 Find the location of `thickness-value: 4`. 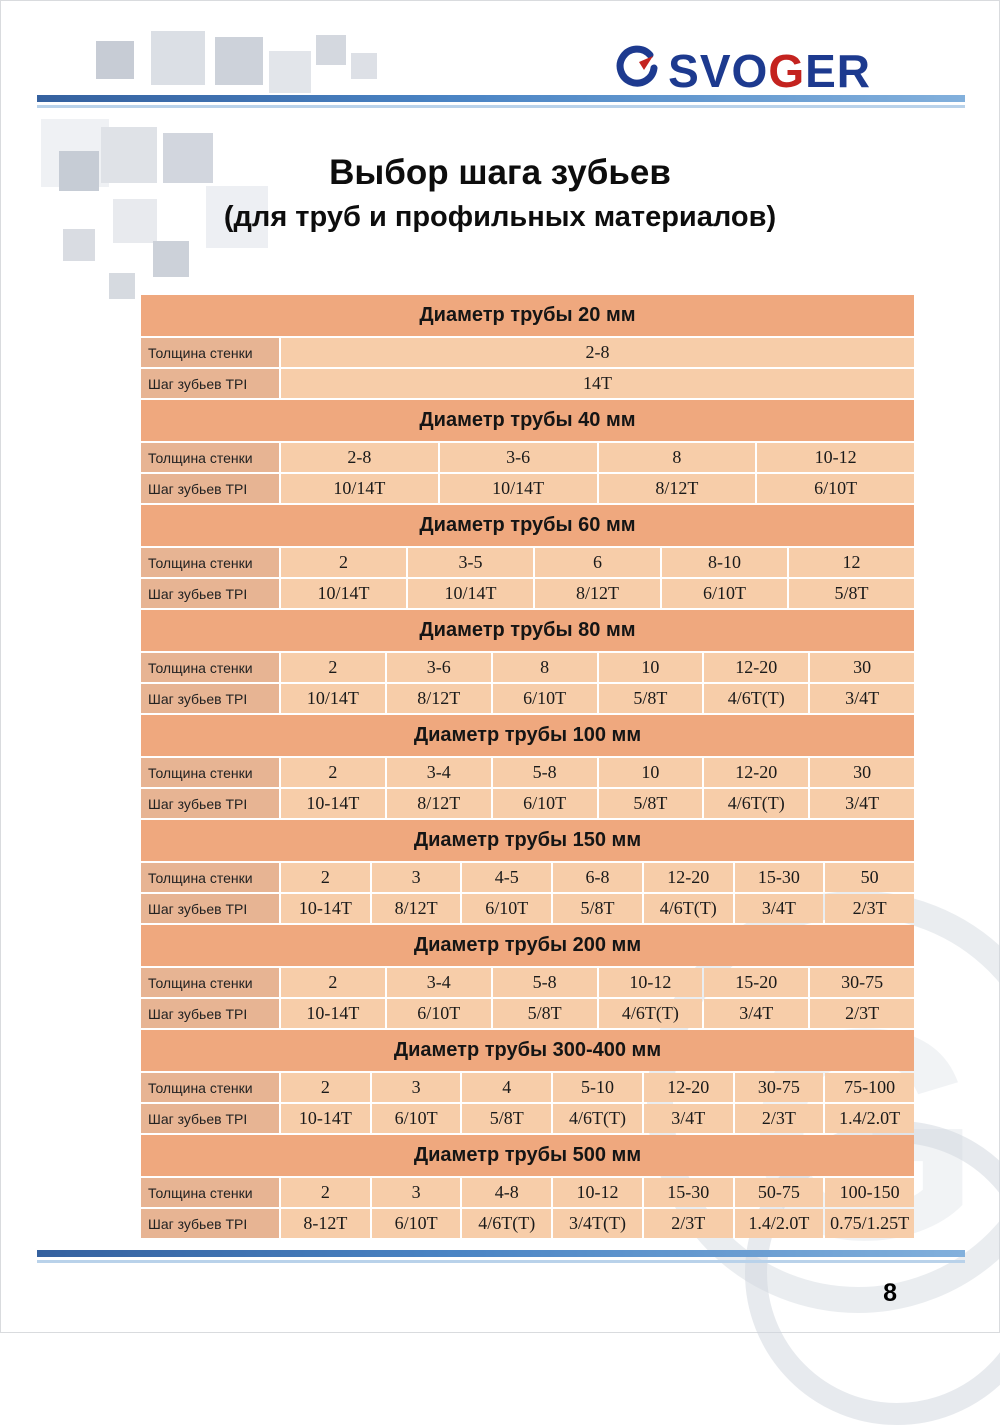

thickness-value: 4 is located at coordinates (507, 1087).